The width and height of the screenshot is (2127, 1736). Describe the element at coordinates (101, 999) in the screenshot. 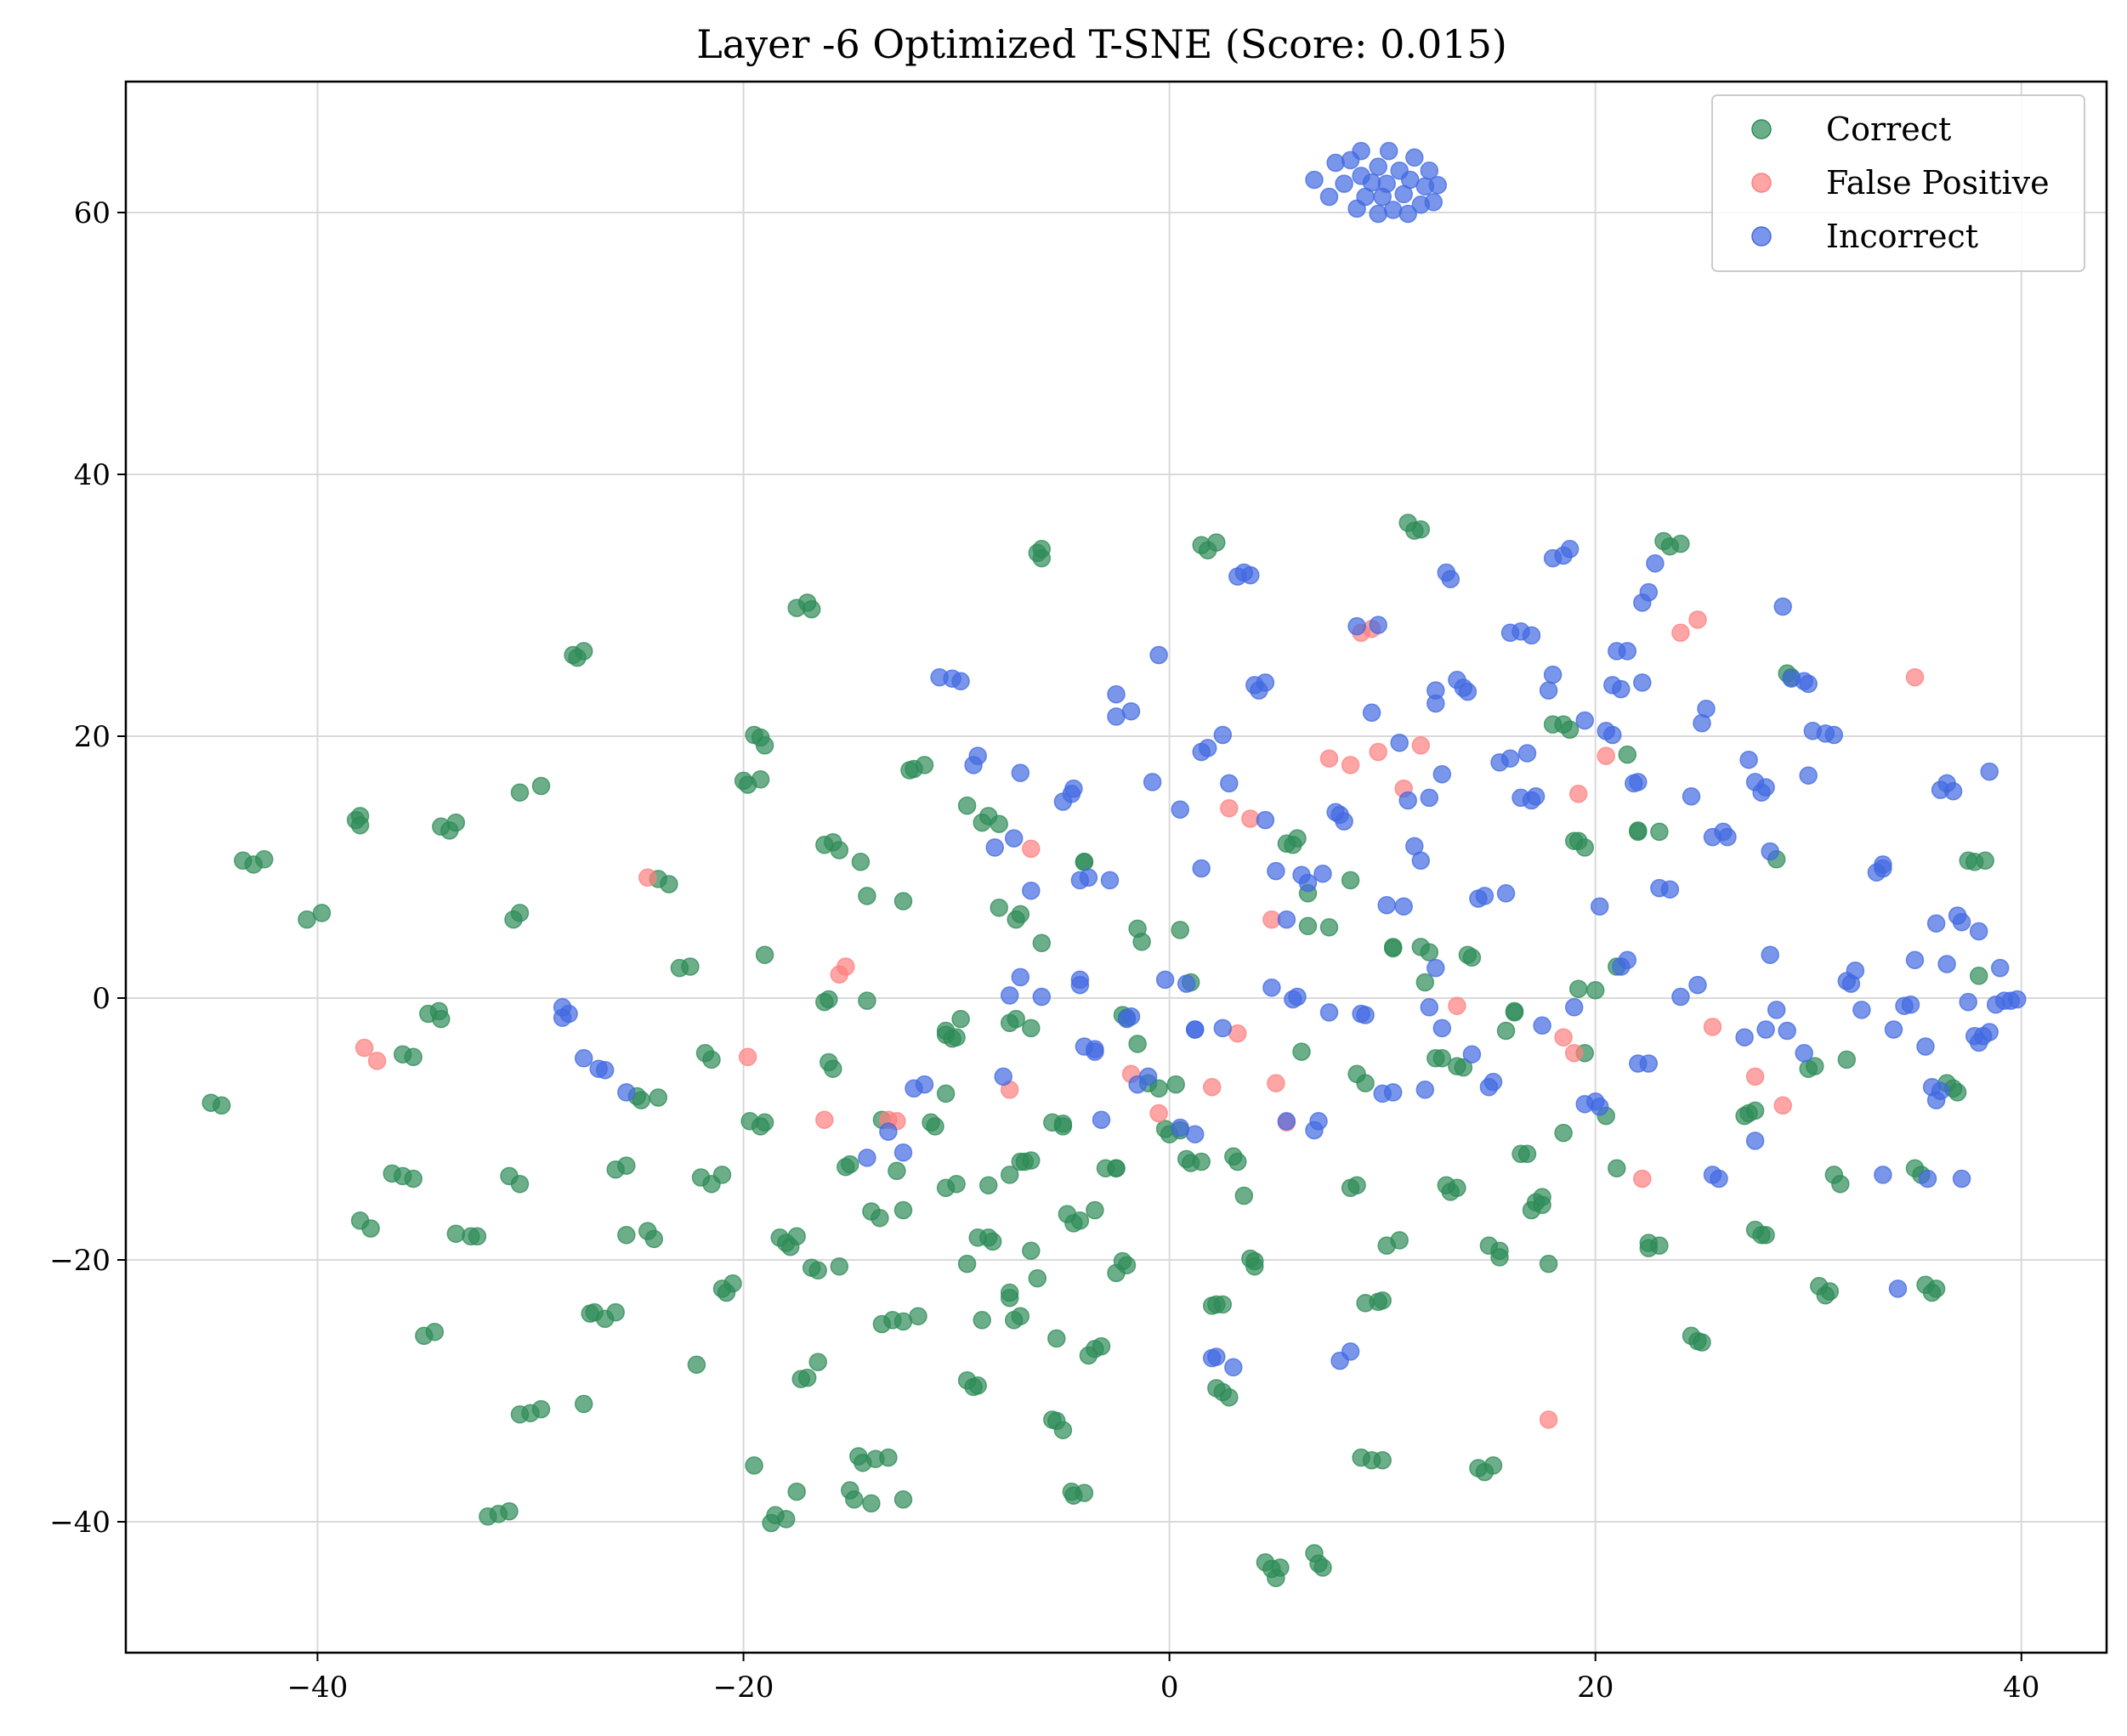

I see `y-tick-label: 0` at that location.